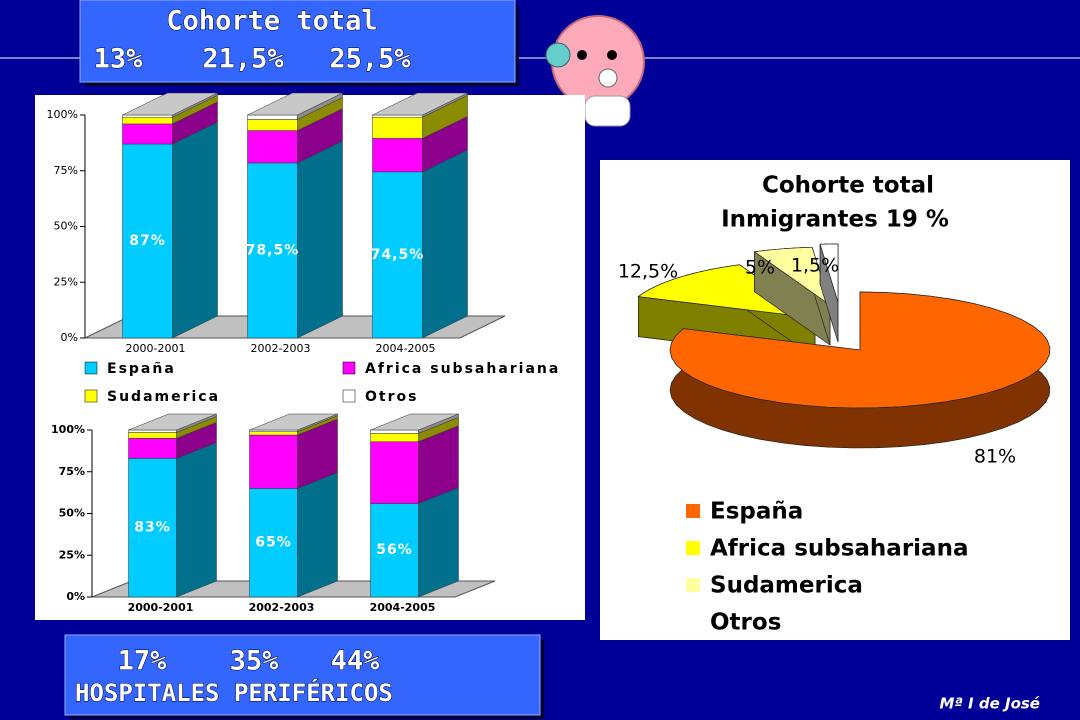  I want to click on data-label: 5%, so click(760, 268).